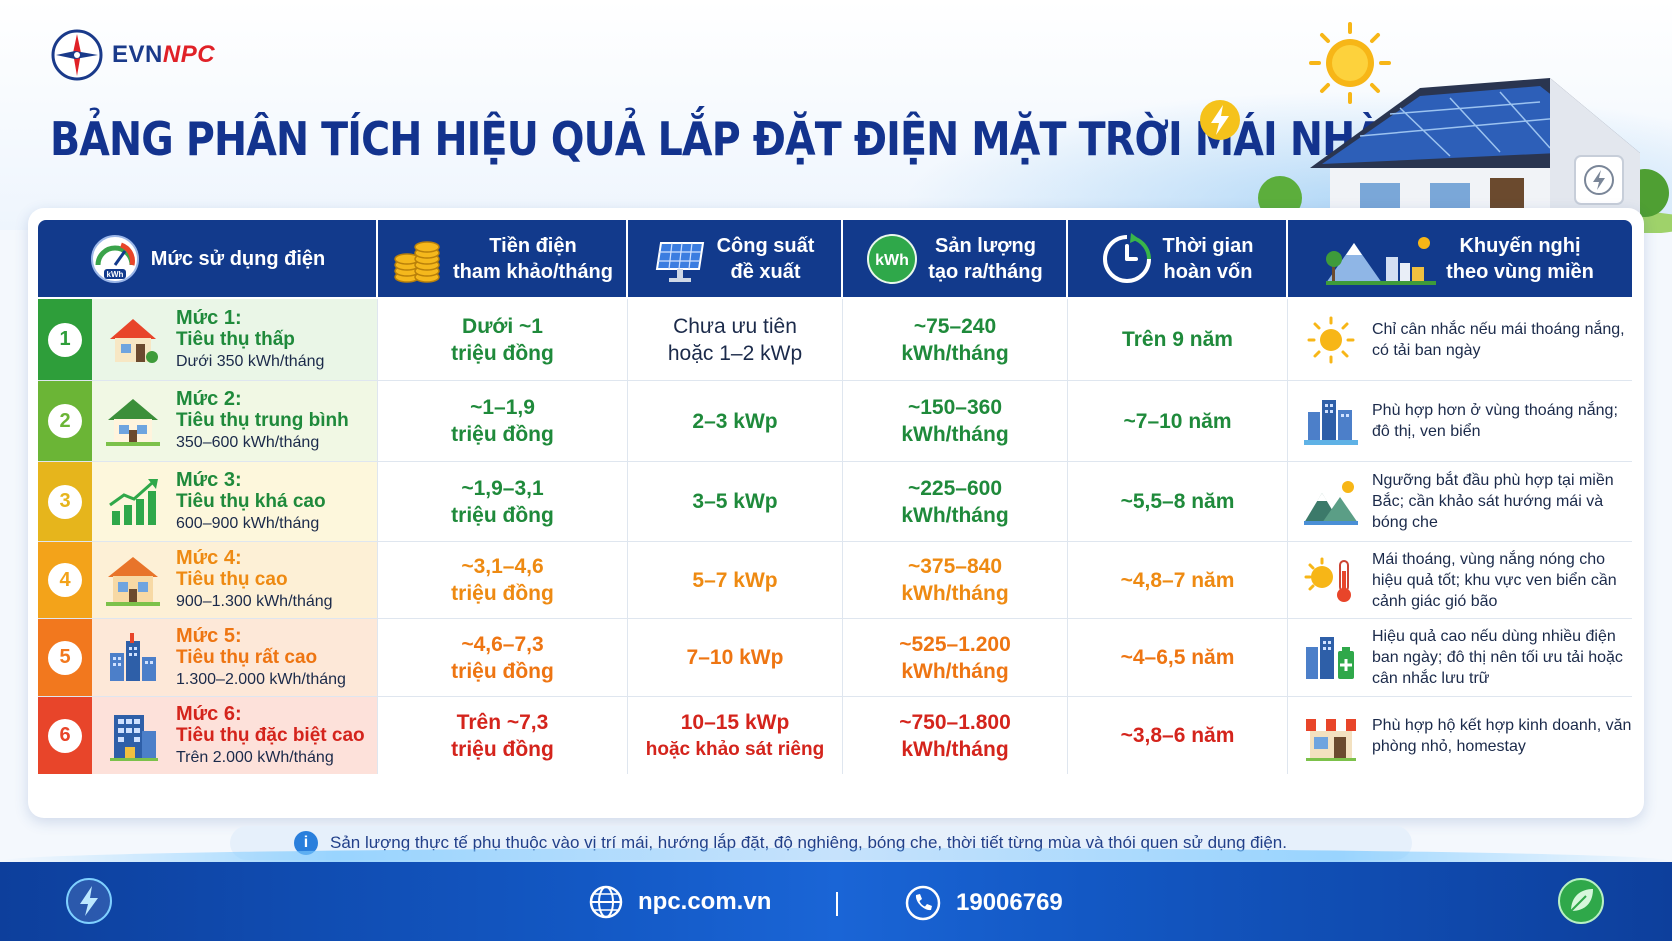  I want to click on level-text: Mức 3: Tiêu thụ khá cao 600–900 kWh/tháng, so click(251, 502).